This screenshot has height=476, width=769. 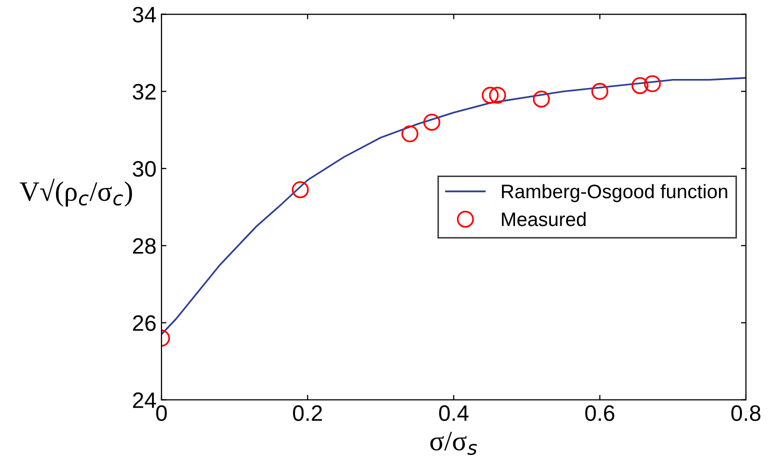 What do you see at coordinates (599, 413) in the screenshot?
I see `x-tick-label: 0.6` at bounding box center [599, 413].